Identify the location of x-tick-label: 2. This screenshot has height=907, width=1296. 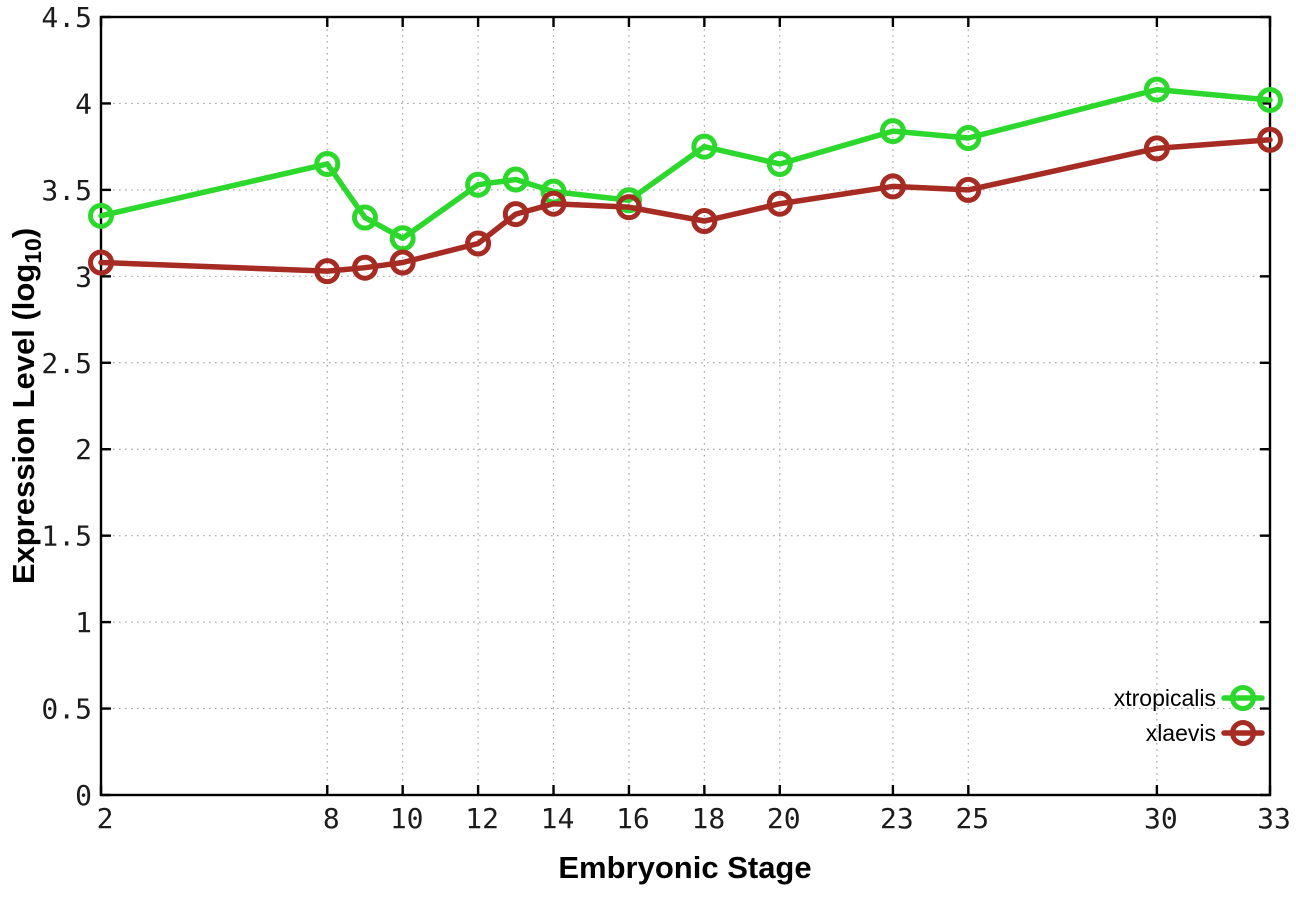
(105, 818).